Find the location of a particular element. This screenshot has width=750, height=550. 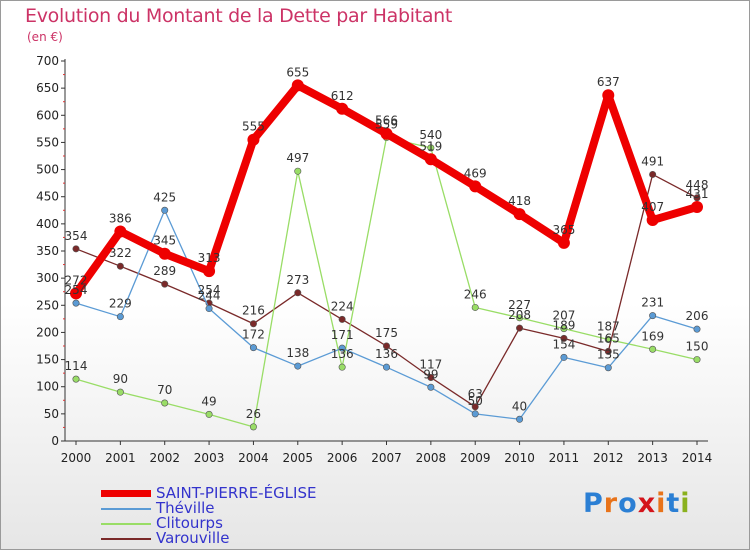

data-label: 26 is located at coordinates (253, 414).